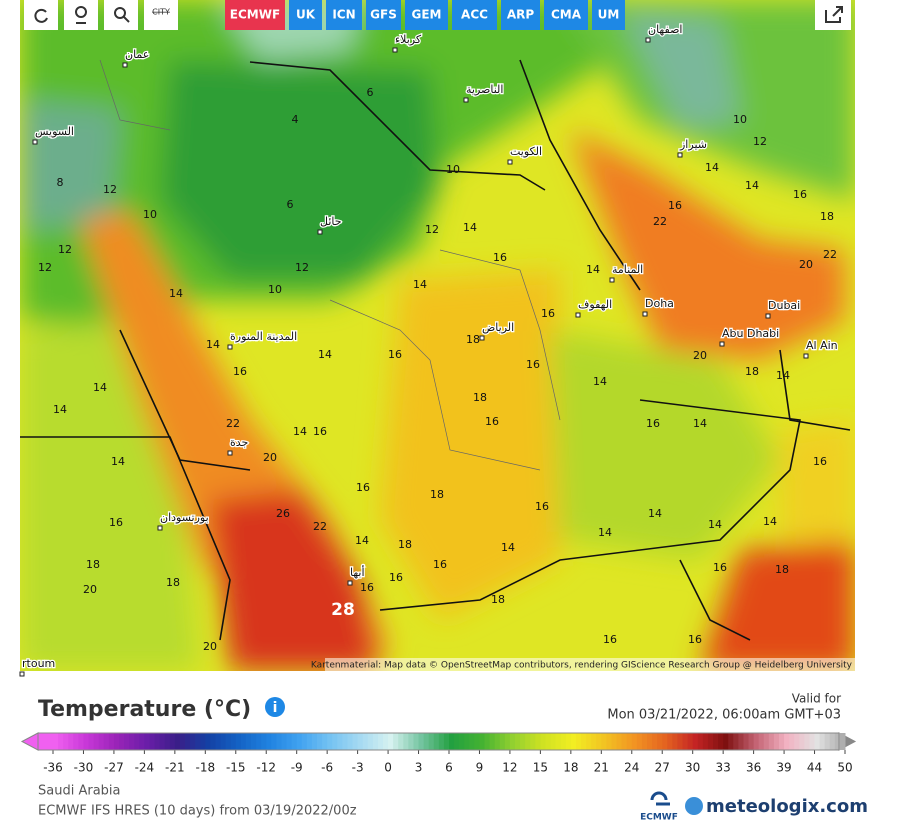 Image resolution: width=898 pixels, height=824 pixels. What do you see at coordinates (53, 768) in the screenshot?
I see `colorbar-tick-label: -36` at bounding box center [53, 768].